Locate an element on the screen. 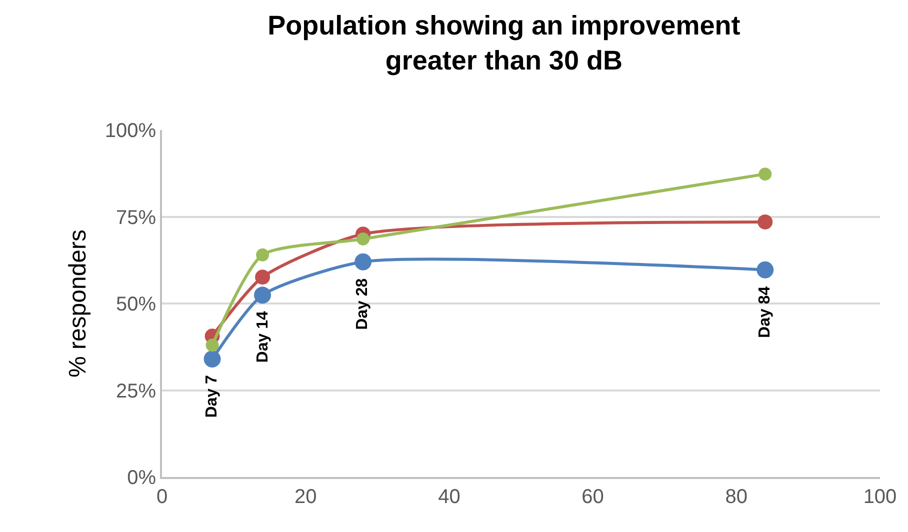  chart-title: Population showing an improvement greater than 30 dB is located at coordinates (504, 43).